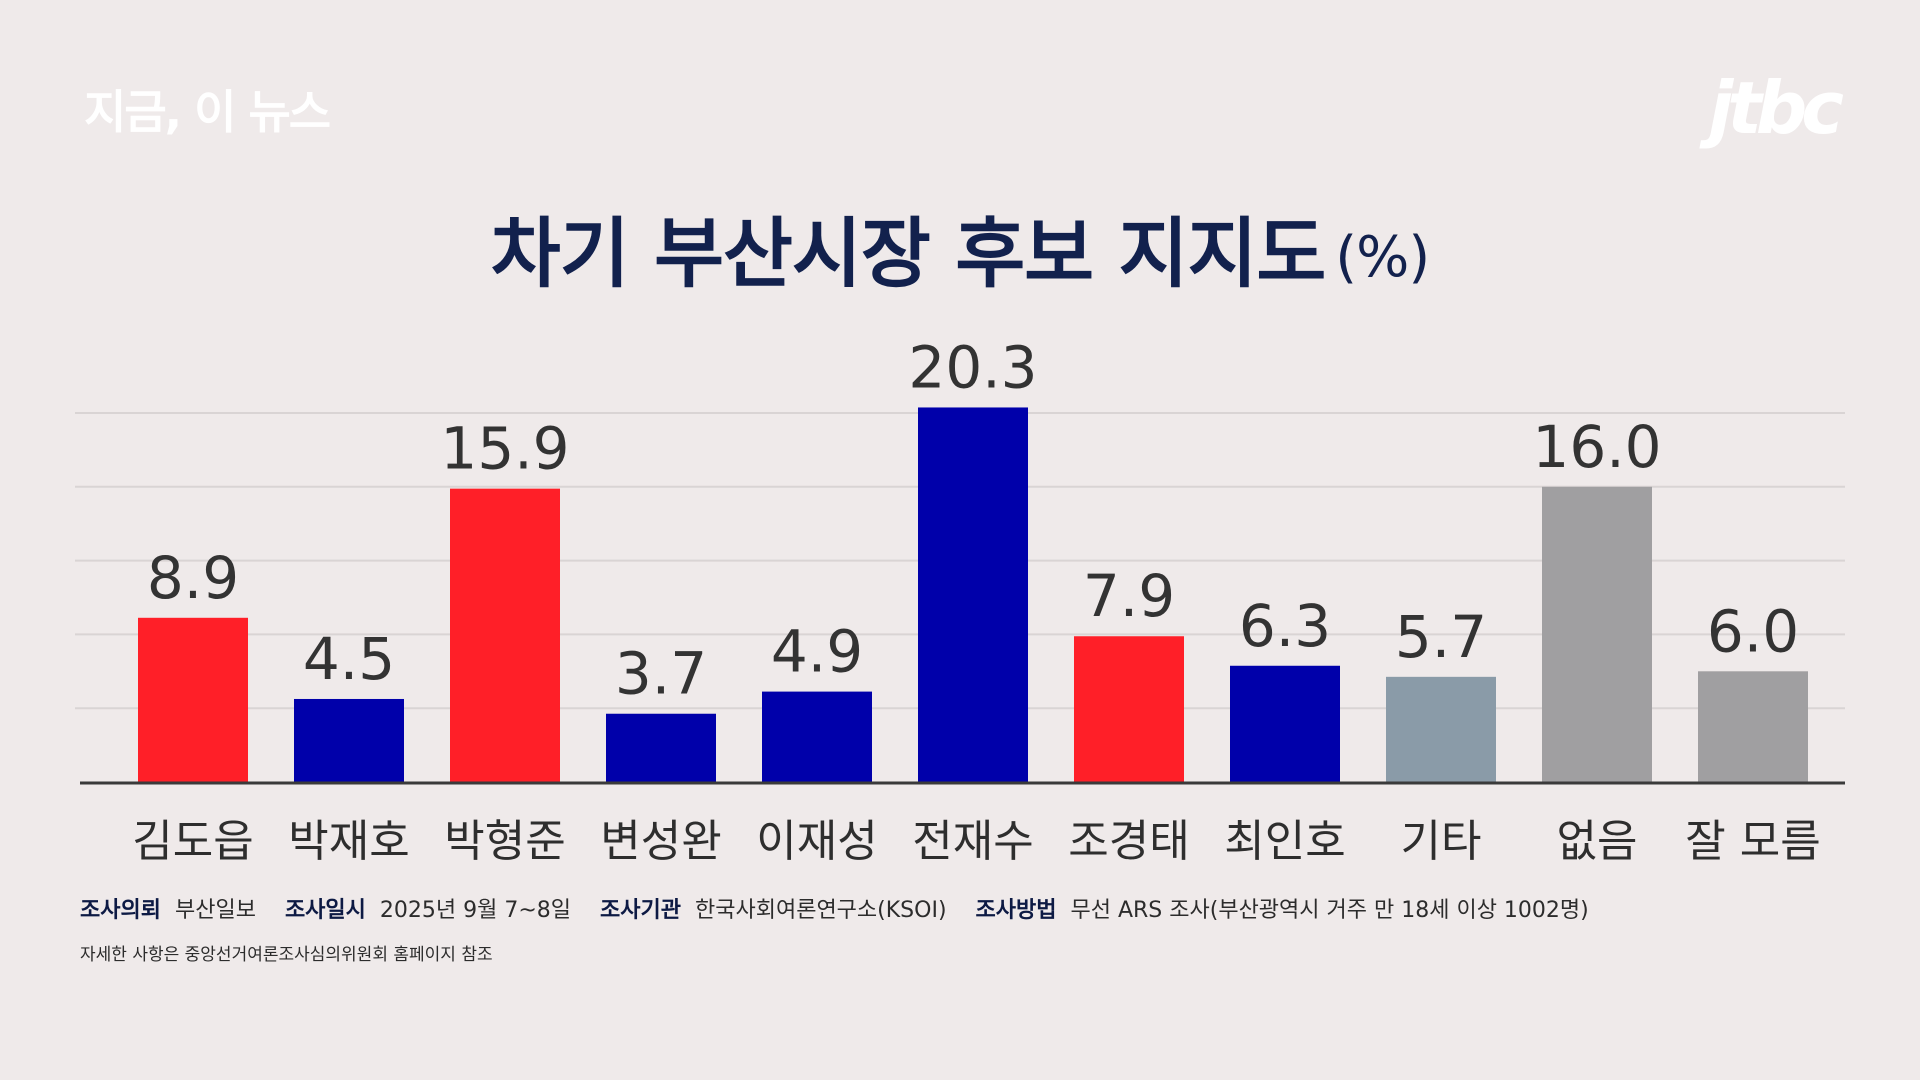 The image size is (1920, 1080). Describe the element at coordinates (1441, 637) in the screenshot. I see `value-label-8: 5.7` at that location.